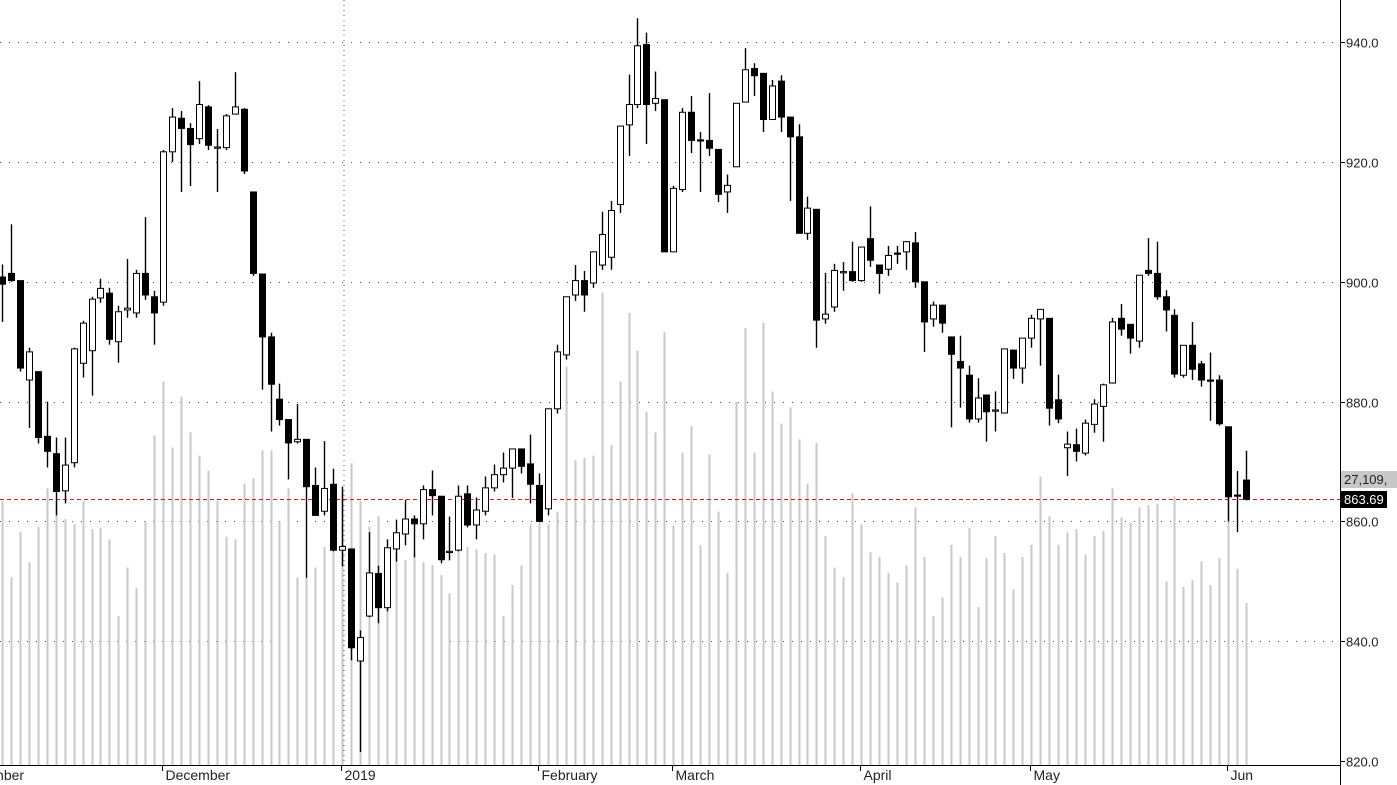  Describe the element at coordinates (1362, 642) in the screenshot. I see `y-tick-label: 840.0` at that location.